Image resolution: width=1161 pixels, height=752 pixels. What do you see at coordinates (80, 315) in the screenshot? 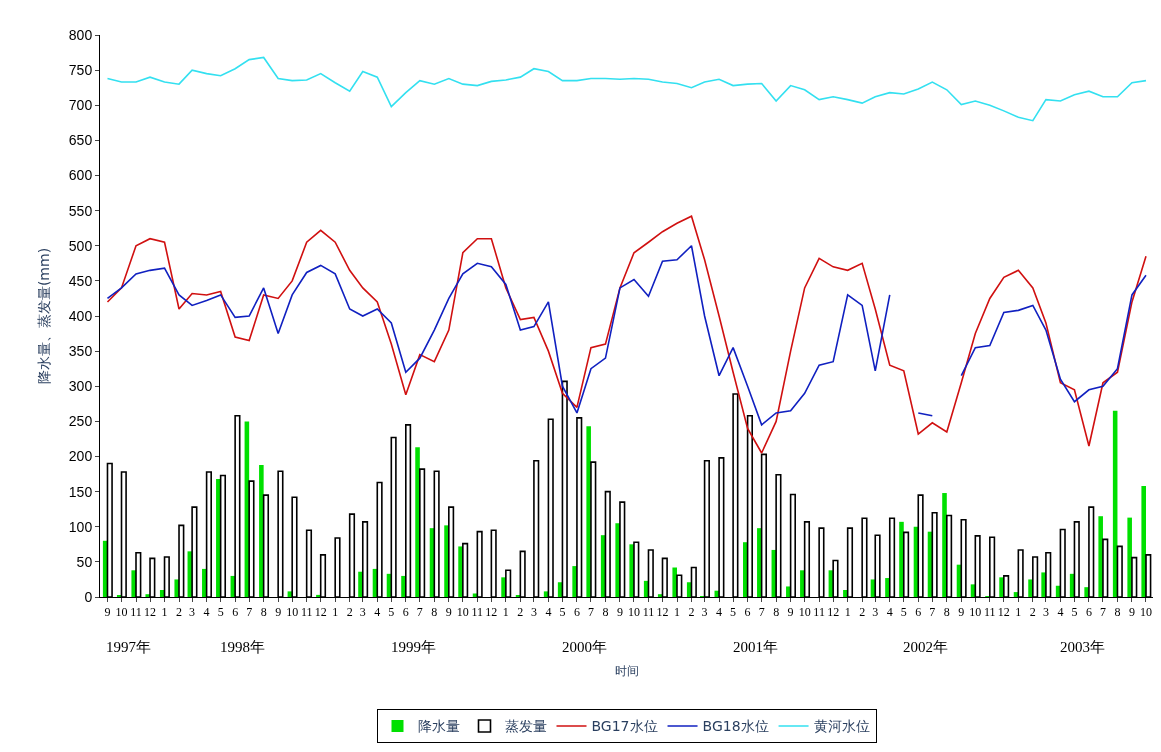
I see `y-tick-label: 400` at bounding box center [80, 315].